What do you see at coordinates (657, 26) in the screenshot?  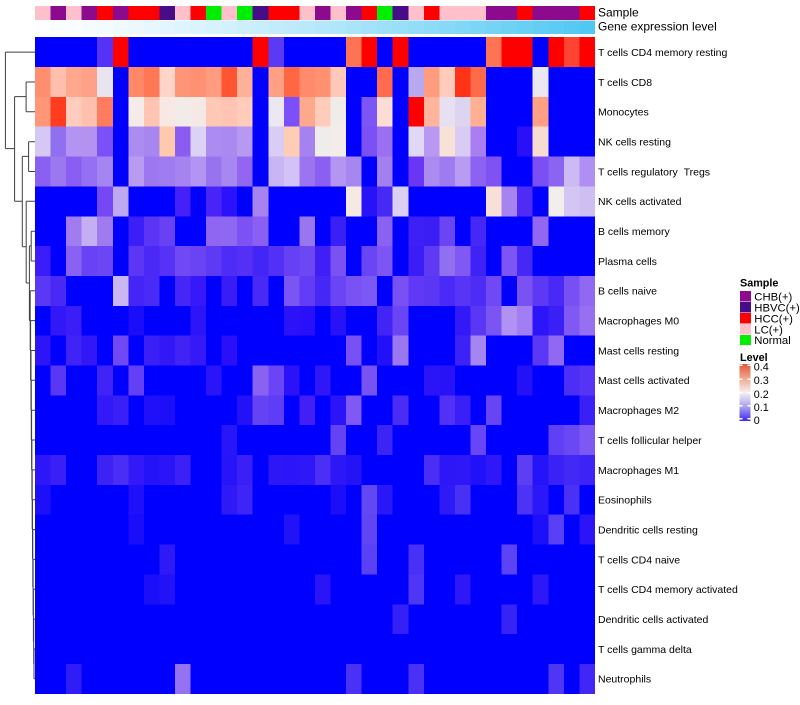 I see `svg-text: Gene expression level` at bounding box center [657, 26].